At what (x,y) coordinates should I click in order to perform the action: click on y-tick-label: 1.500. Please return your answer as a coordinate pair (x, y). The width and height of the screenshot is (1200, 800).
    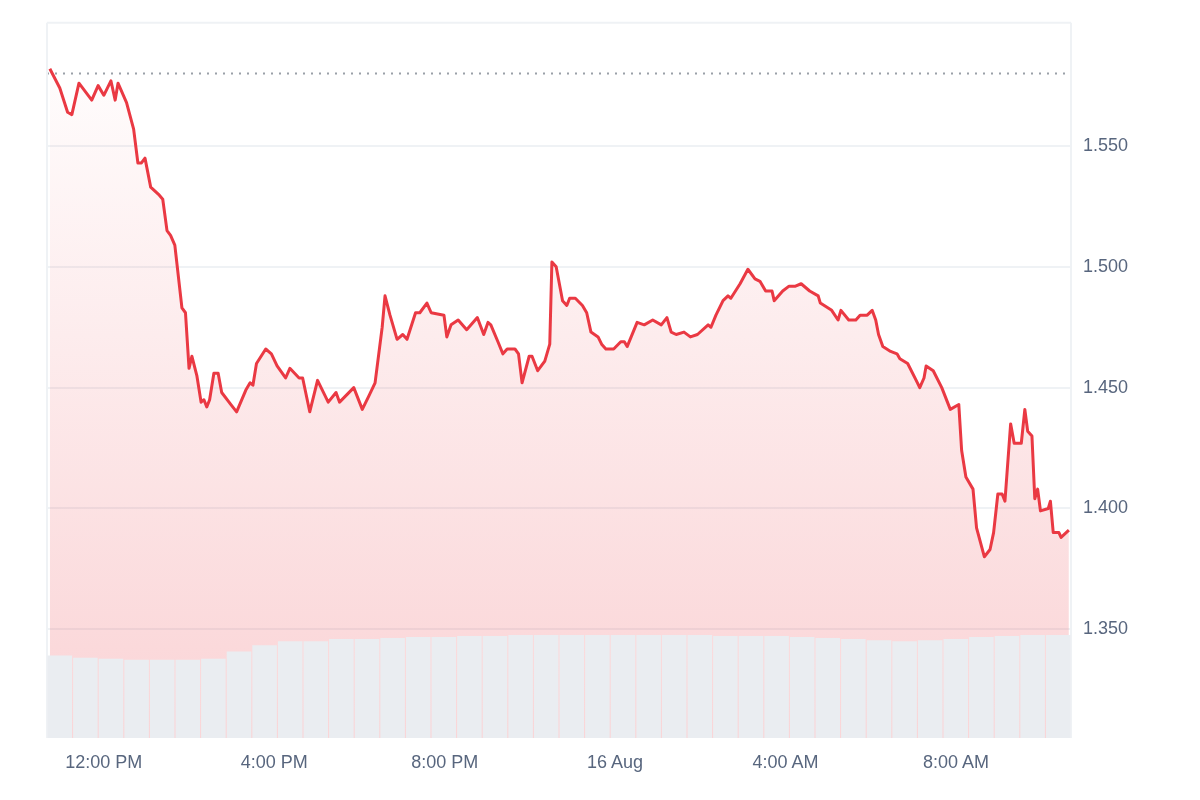
    Looking at the image, I should click on (1106, 265).